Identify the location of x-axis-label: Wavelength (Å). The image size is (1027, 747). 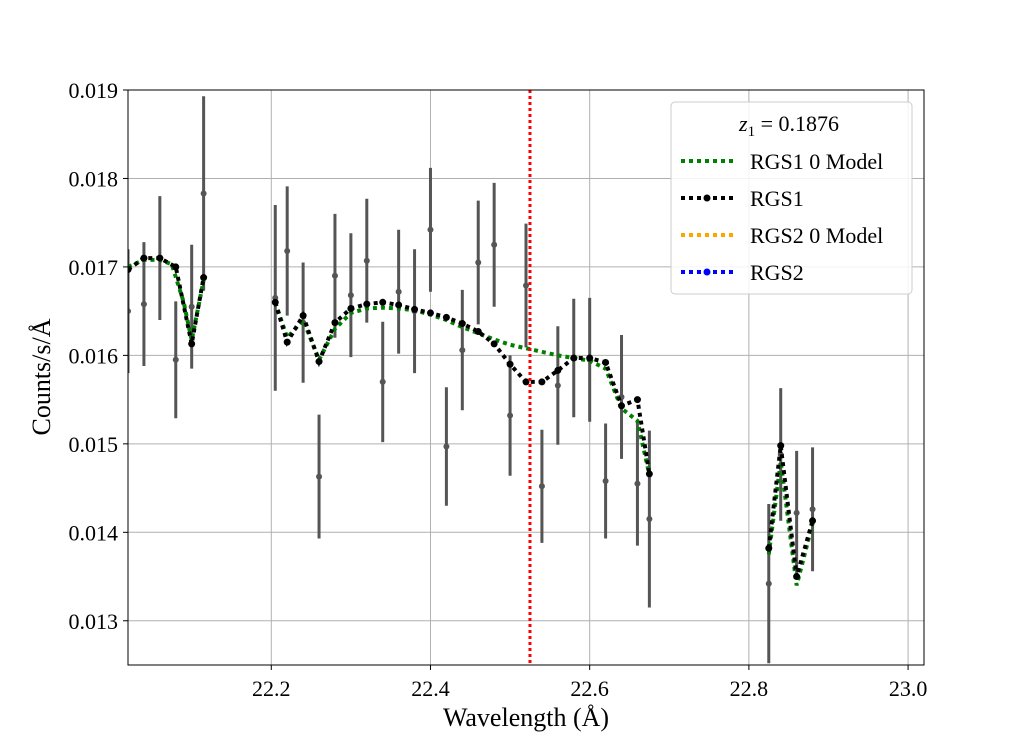
(526, 717).